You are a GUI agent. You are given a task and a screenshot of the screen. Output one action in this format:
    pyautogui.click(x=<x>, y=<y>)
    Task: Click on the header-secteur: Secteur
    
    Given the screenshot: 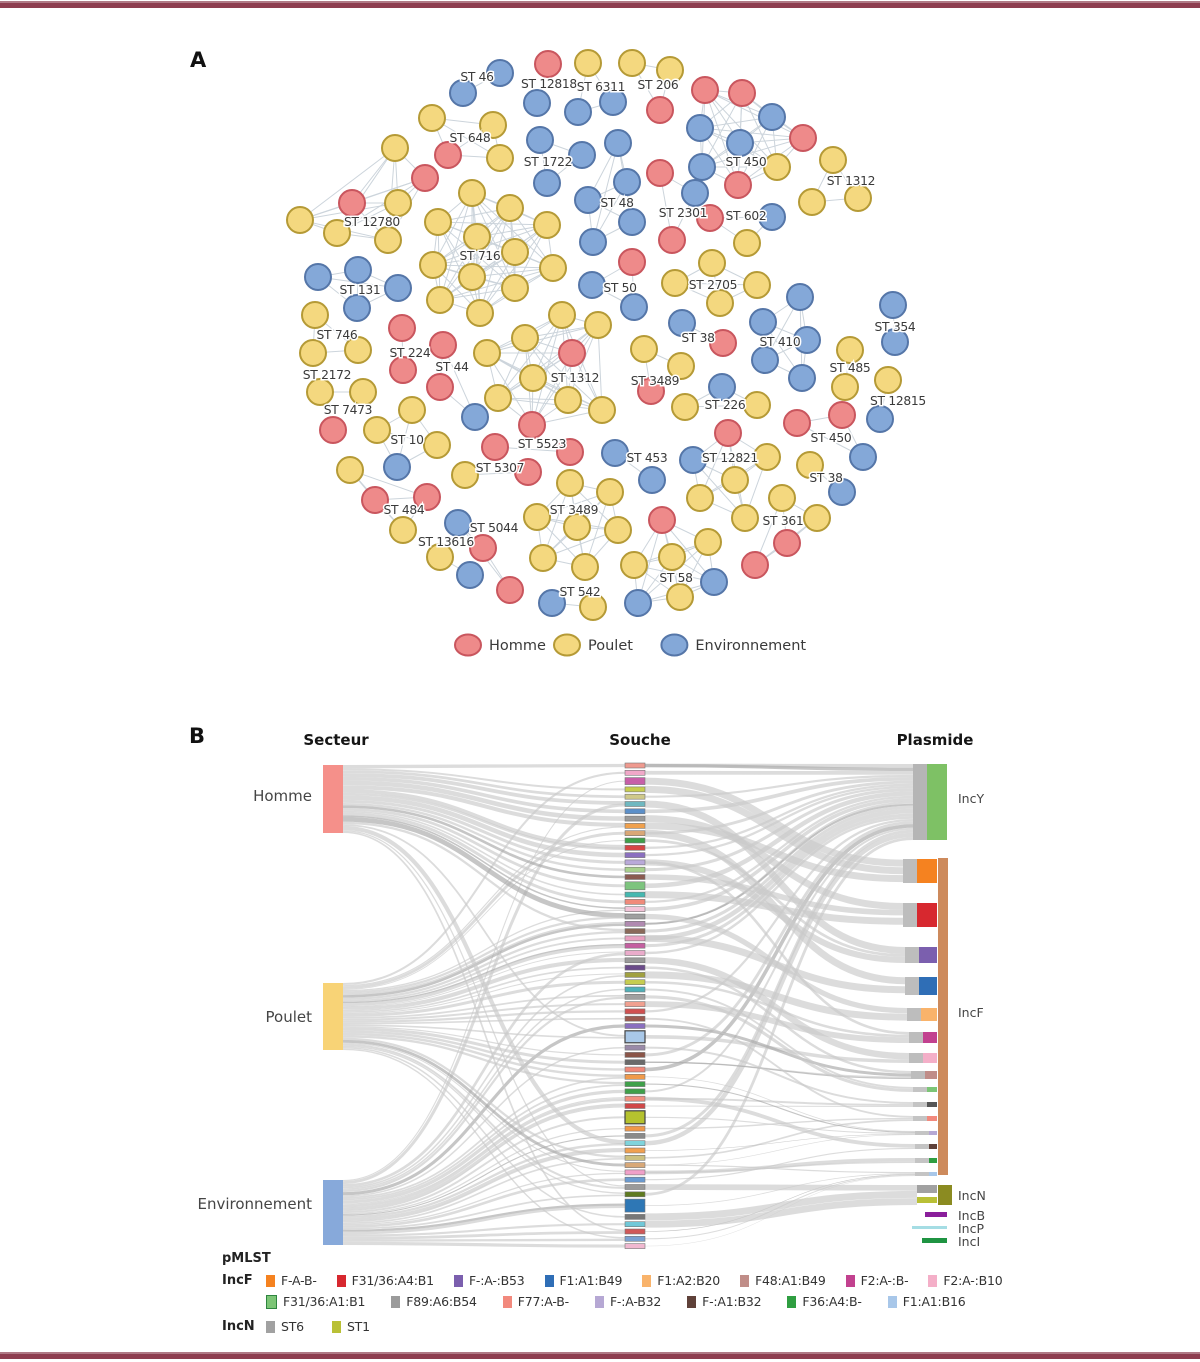 What is the action you would take?
    pyautogui.click(x=336, y=740)
    